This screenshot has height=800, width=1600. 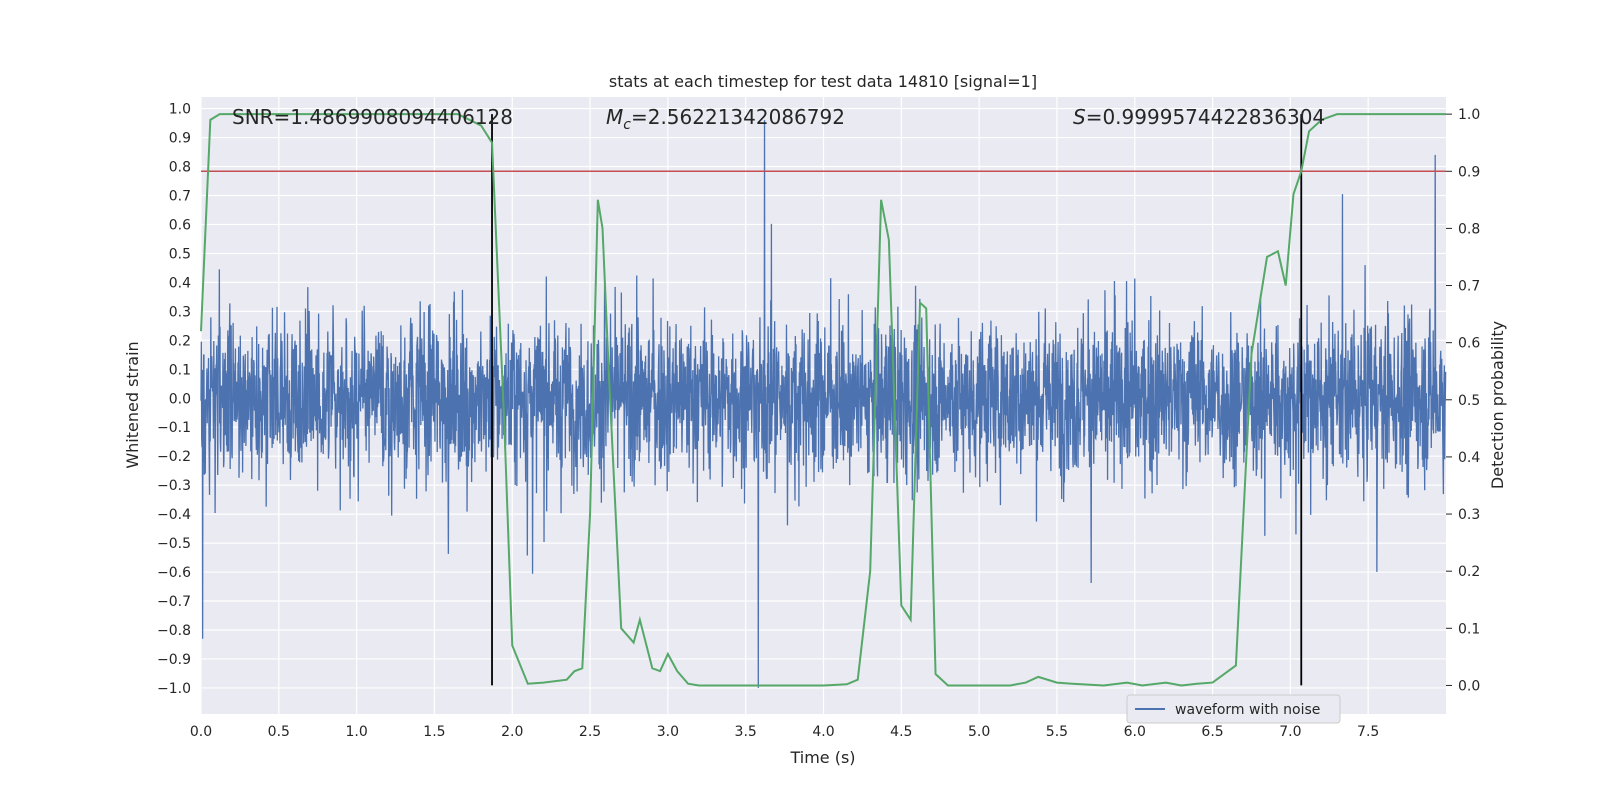 What do you see at coordinates (1469, 686) in the screenshot?
I see `right-y-tick-label: 0.0` at bounding box center [1469, 686].